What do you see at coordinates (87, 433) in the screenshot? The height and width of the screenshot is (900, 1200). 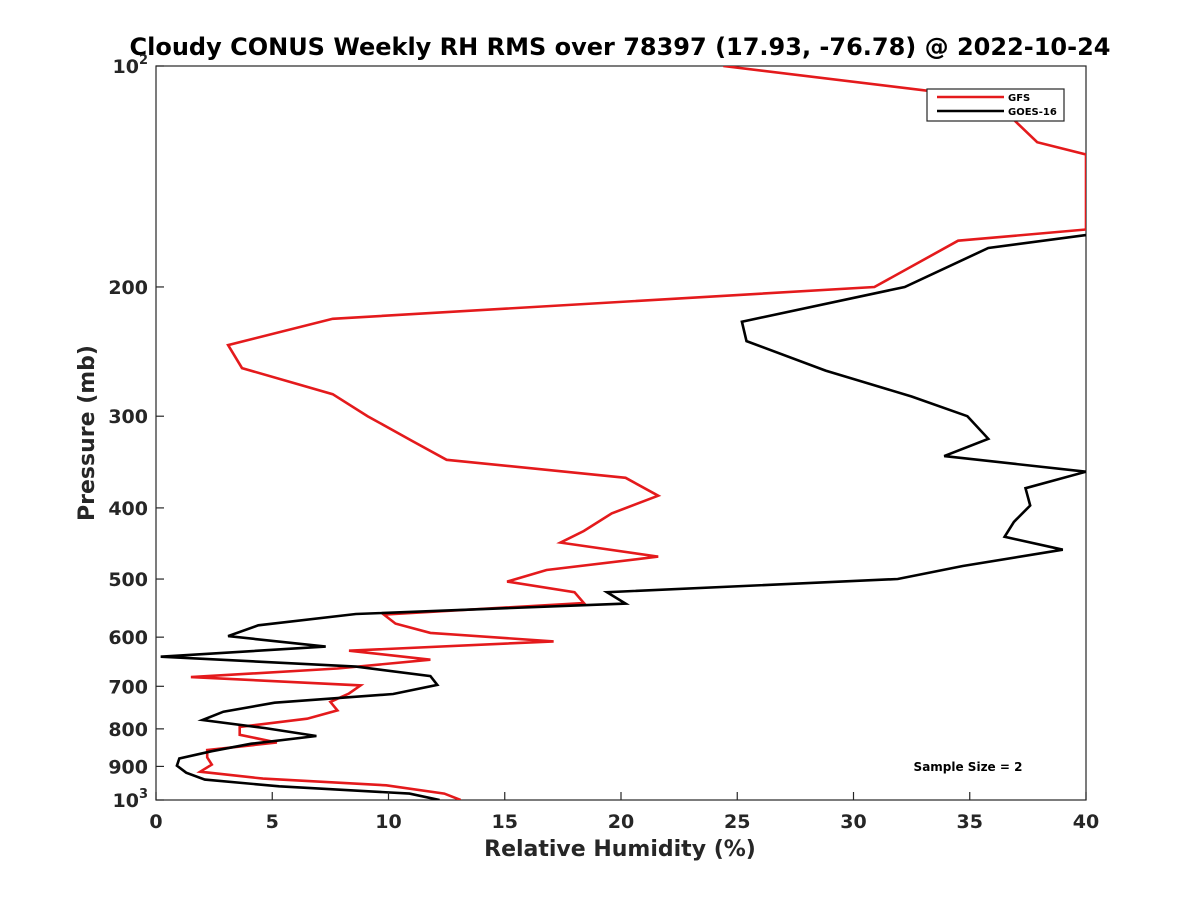 I see `y-axis-label: Pressure (mb)` at bounding box center [87, 433].